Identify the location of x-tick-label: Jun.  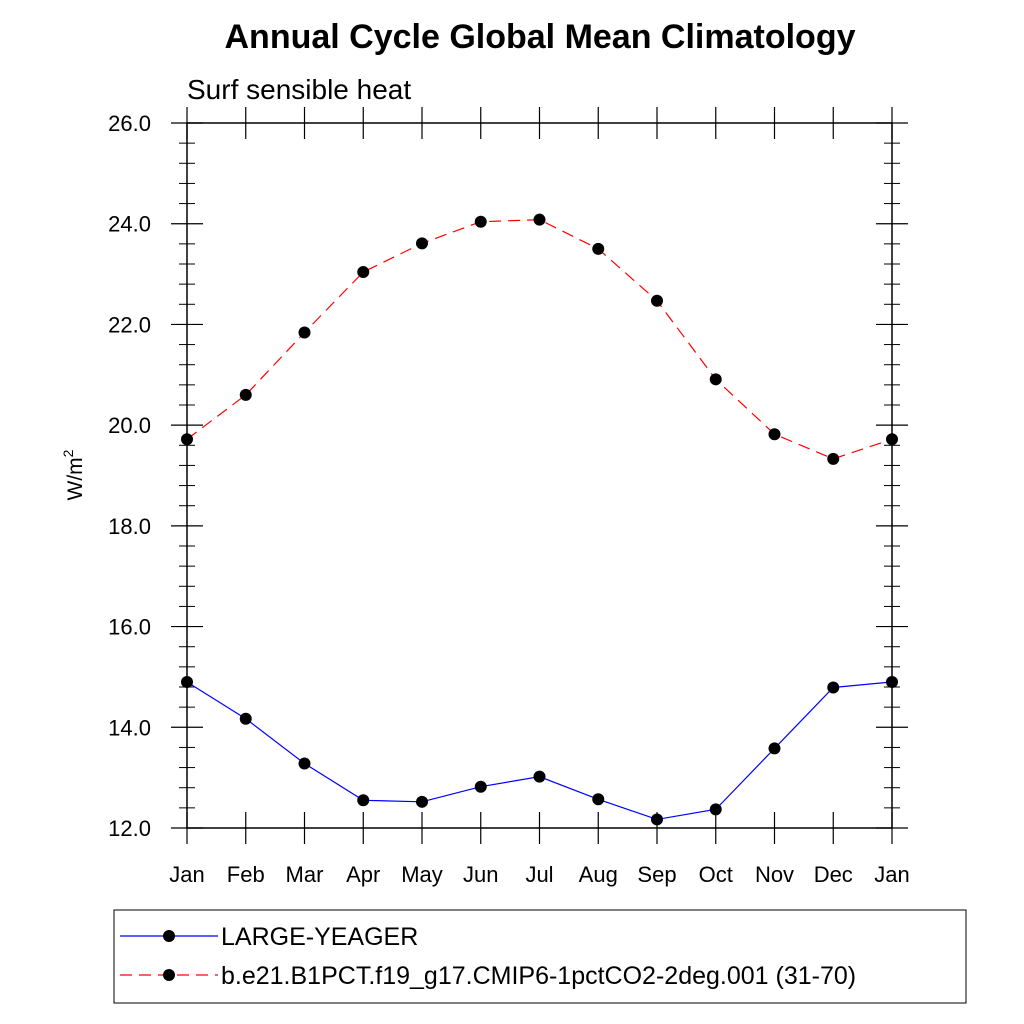
(480, 874).